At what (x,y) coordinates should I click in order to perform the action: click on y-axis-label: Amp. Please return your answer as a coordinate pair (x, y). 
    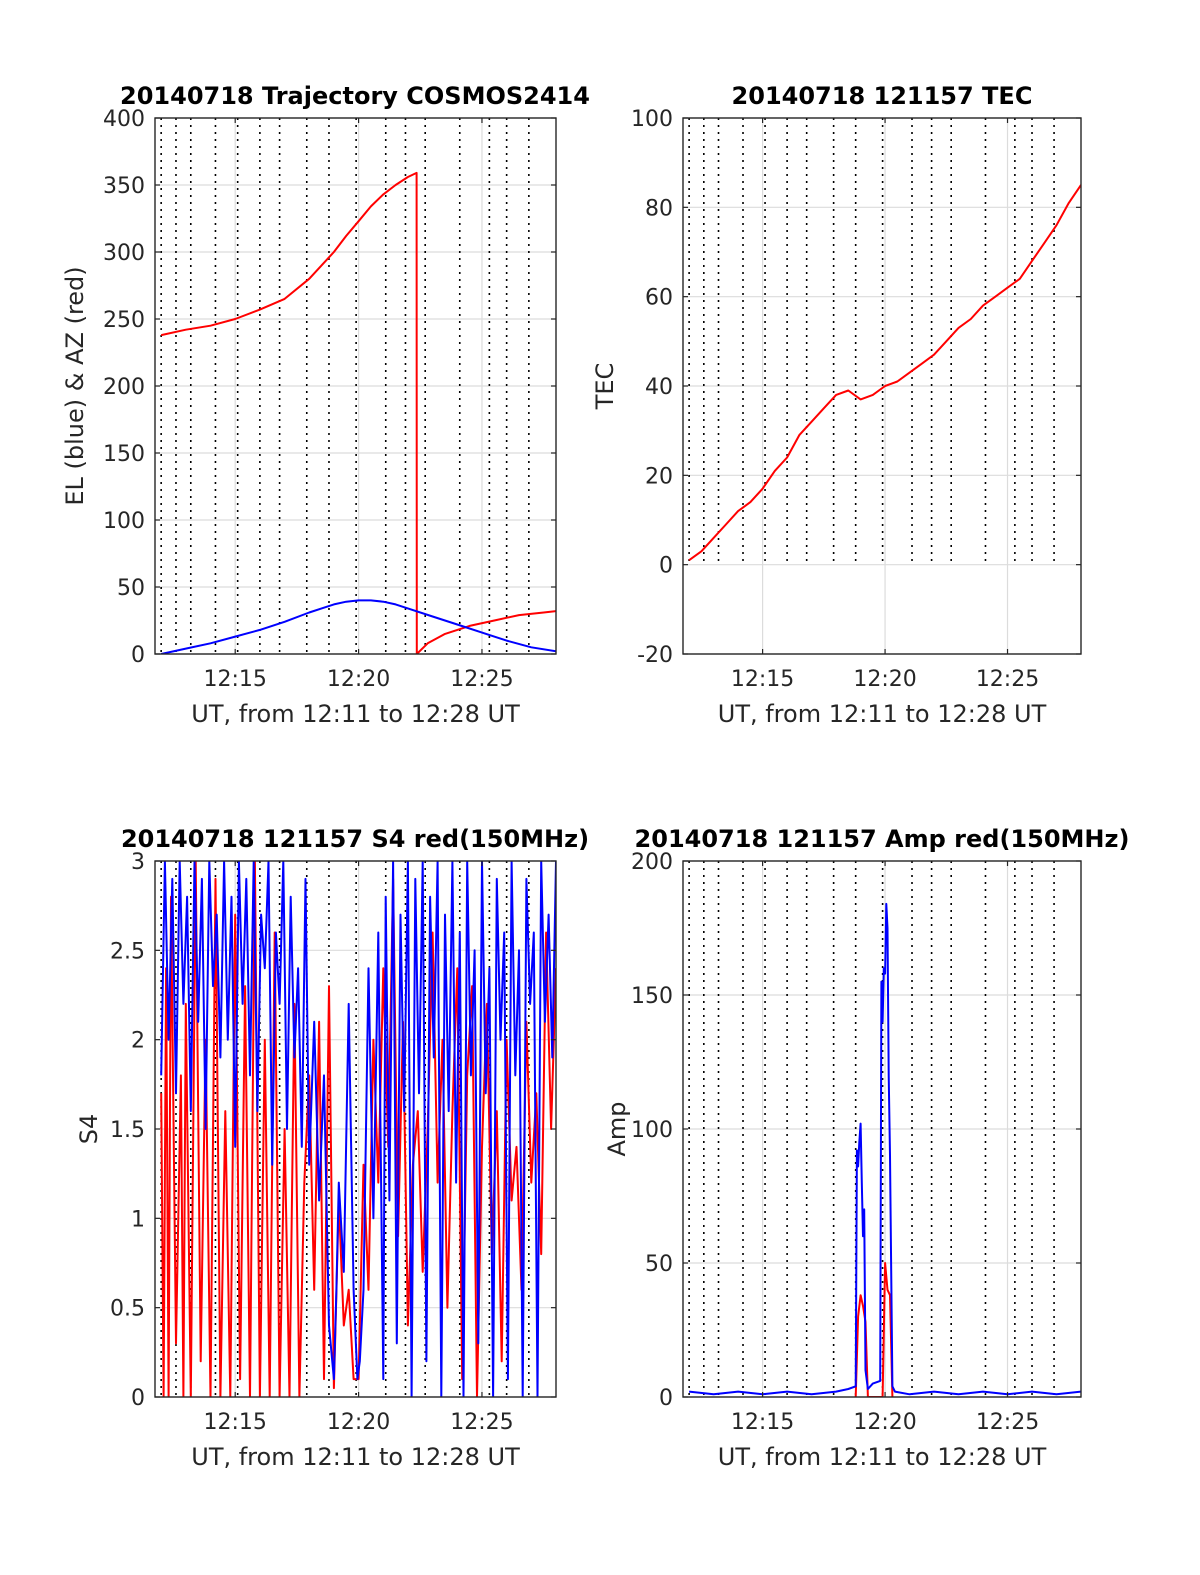
    Looking at the image, I should click on (617, 1128).